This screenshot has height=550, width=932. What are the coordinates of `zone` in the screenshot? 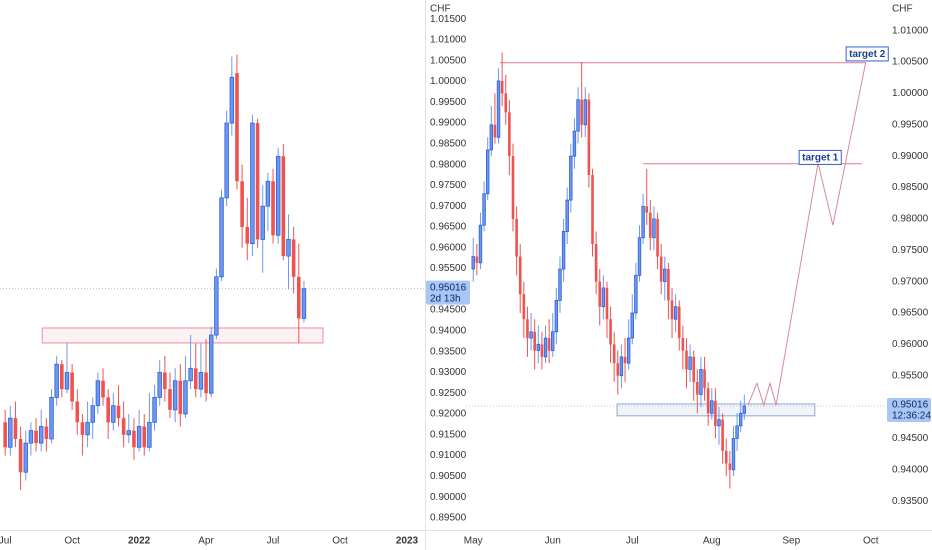 It's located at (182, 335).